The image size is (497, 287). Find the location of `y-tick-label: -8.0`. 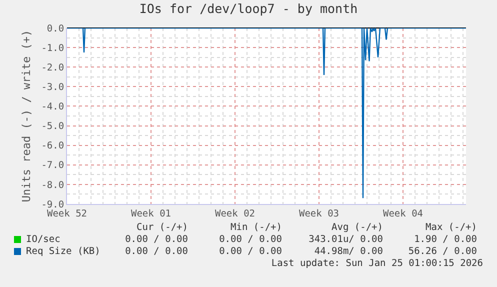

y-tick-label: -8.0 is located at coordinates (52, 185).